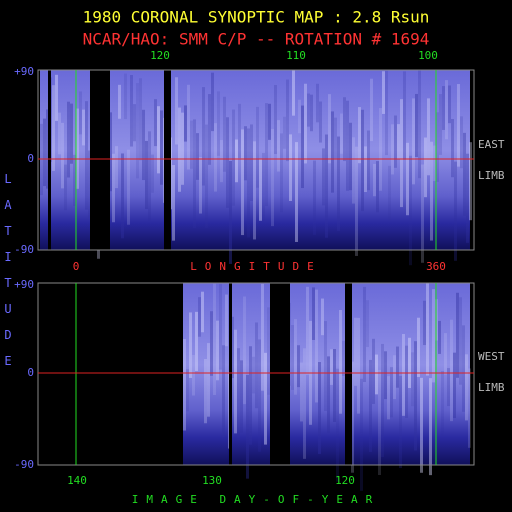  I want to click on title: 1980 CORONAL SYNOPTIC MAP : 2.8 Rsun, so click(256, 17).